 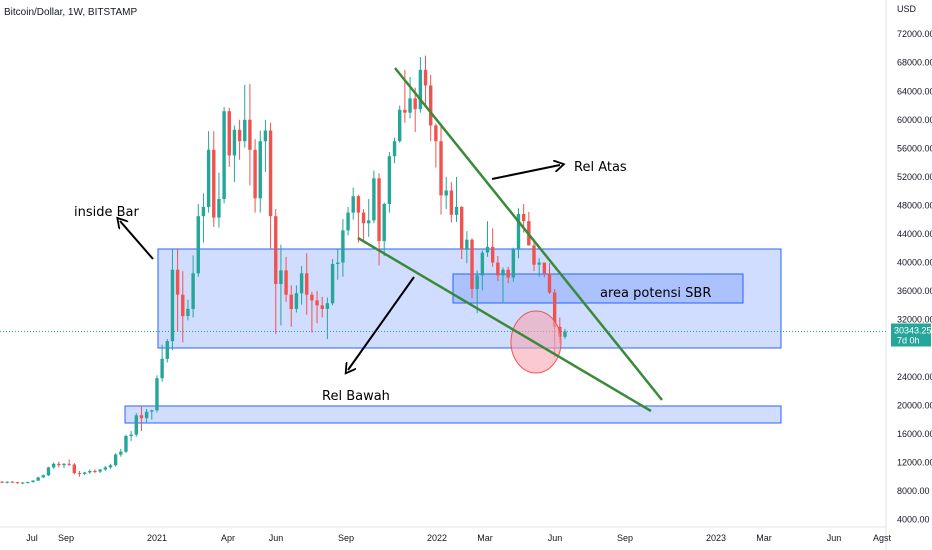 I want to click on lower-support-zone, so click(x=453, y=414).